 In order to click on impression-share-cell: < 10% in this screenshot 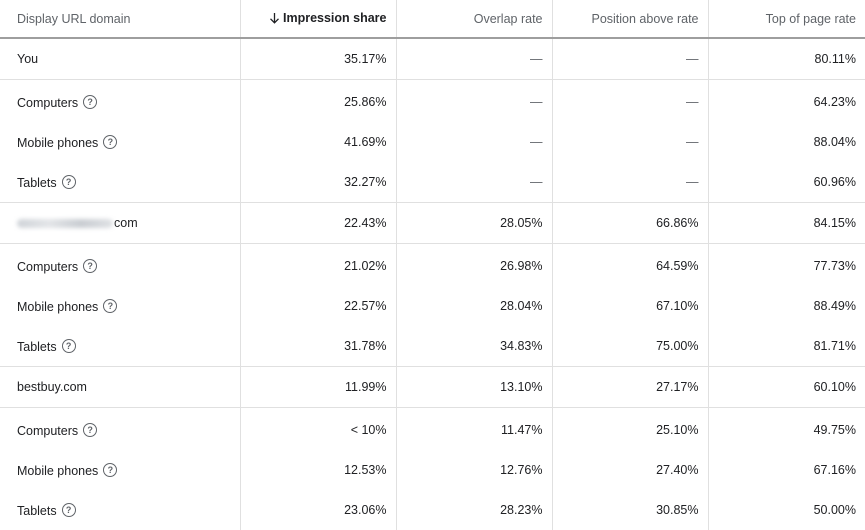, I will do `click(318, 428)`.